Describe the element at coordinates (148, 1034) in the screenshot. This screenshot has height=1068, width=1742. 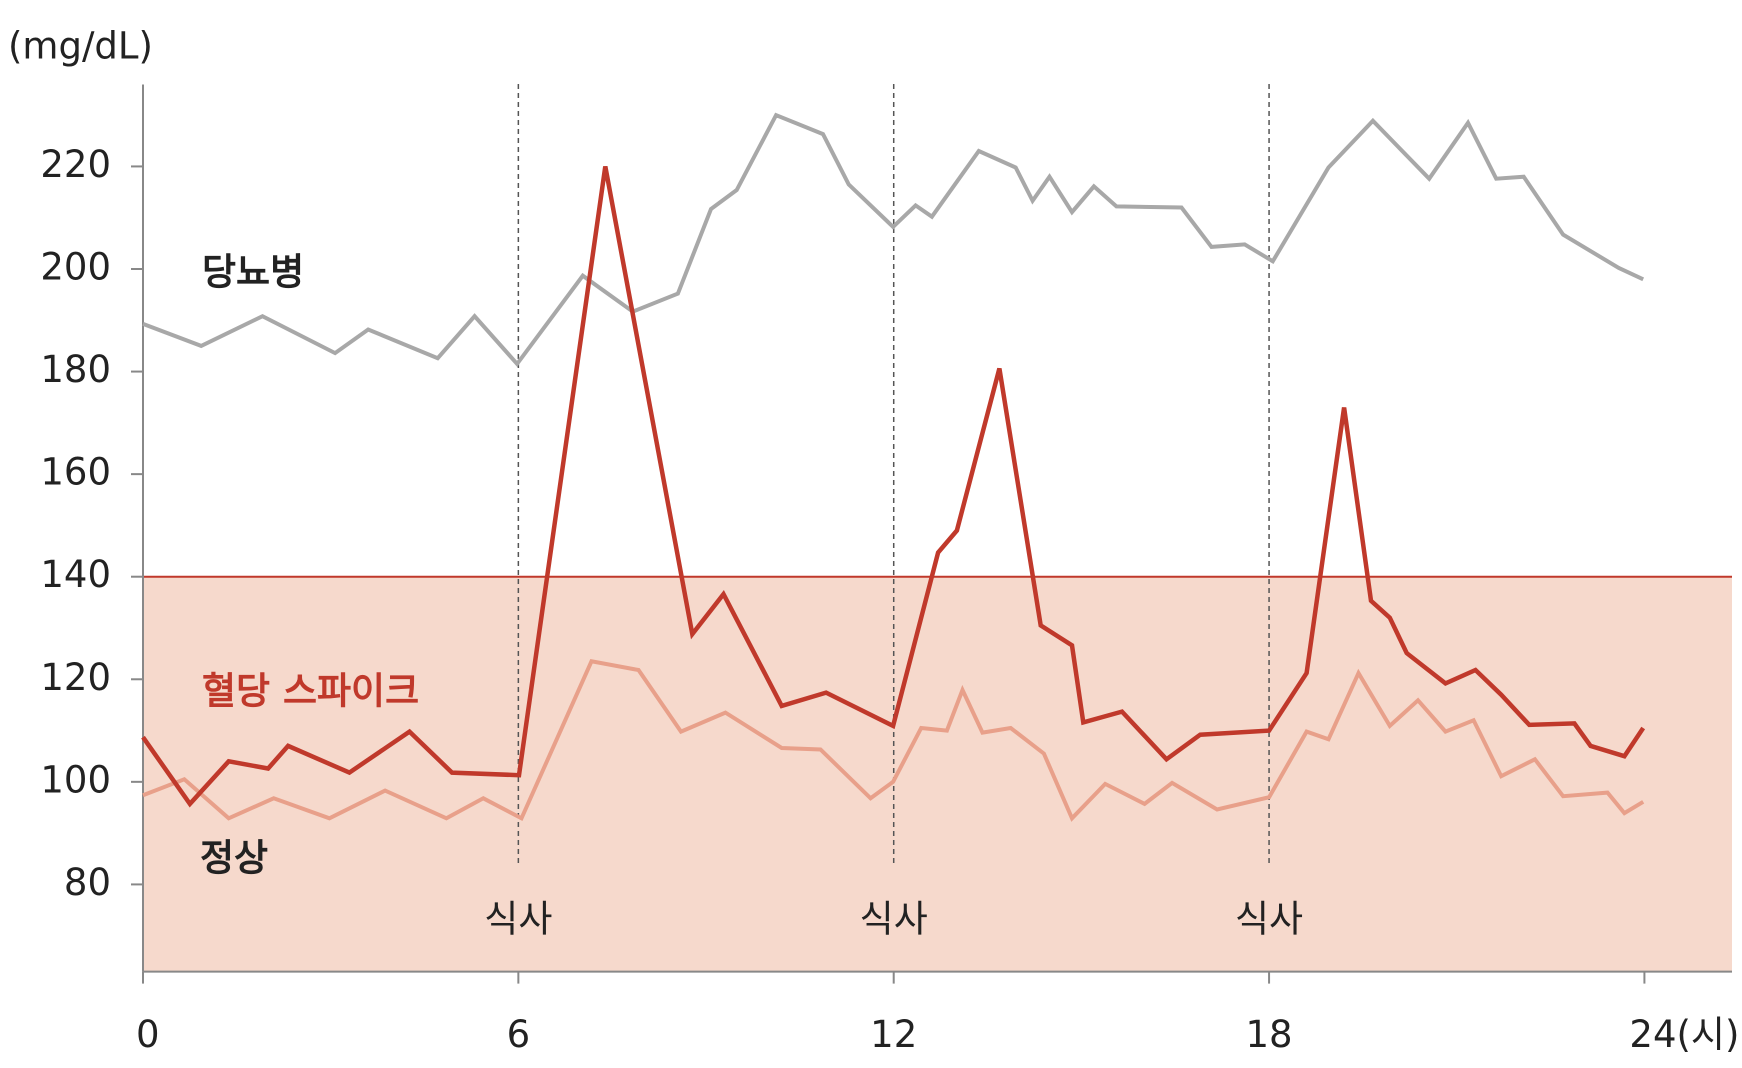
I see `x-tick-label: 0` at that location.